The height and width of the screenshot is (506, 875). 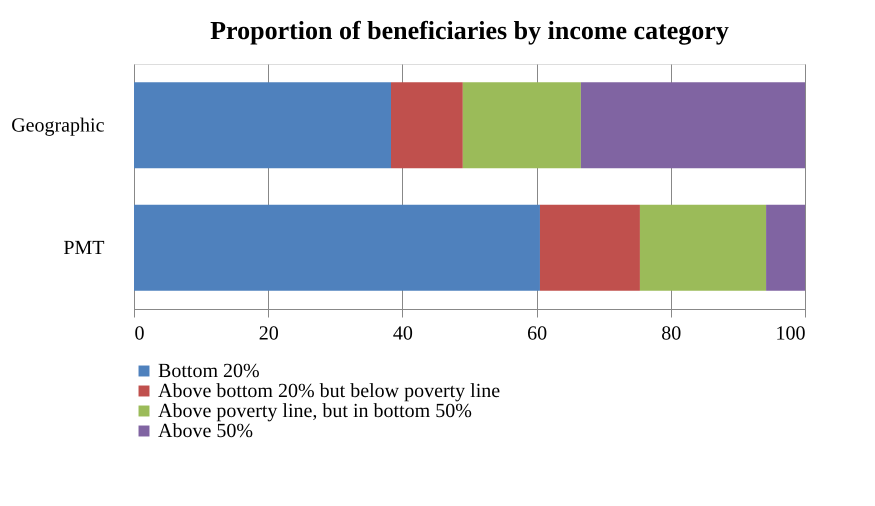 What do you see at coordinates (315, 411) in the screenshot?
I see `legend-label: Above poverty line, but in bottom 50%` at bounding box center [315, 411].